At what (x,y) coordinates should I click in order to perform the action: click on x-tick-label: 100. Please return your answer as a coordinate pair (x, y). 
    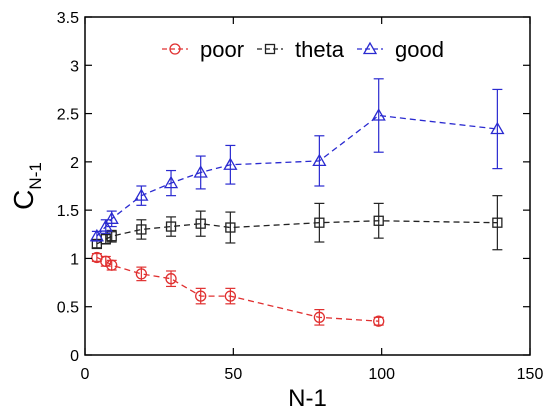
    Looking at the image, I should click on (381, 374).